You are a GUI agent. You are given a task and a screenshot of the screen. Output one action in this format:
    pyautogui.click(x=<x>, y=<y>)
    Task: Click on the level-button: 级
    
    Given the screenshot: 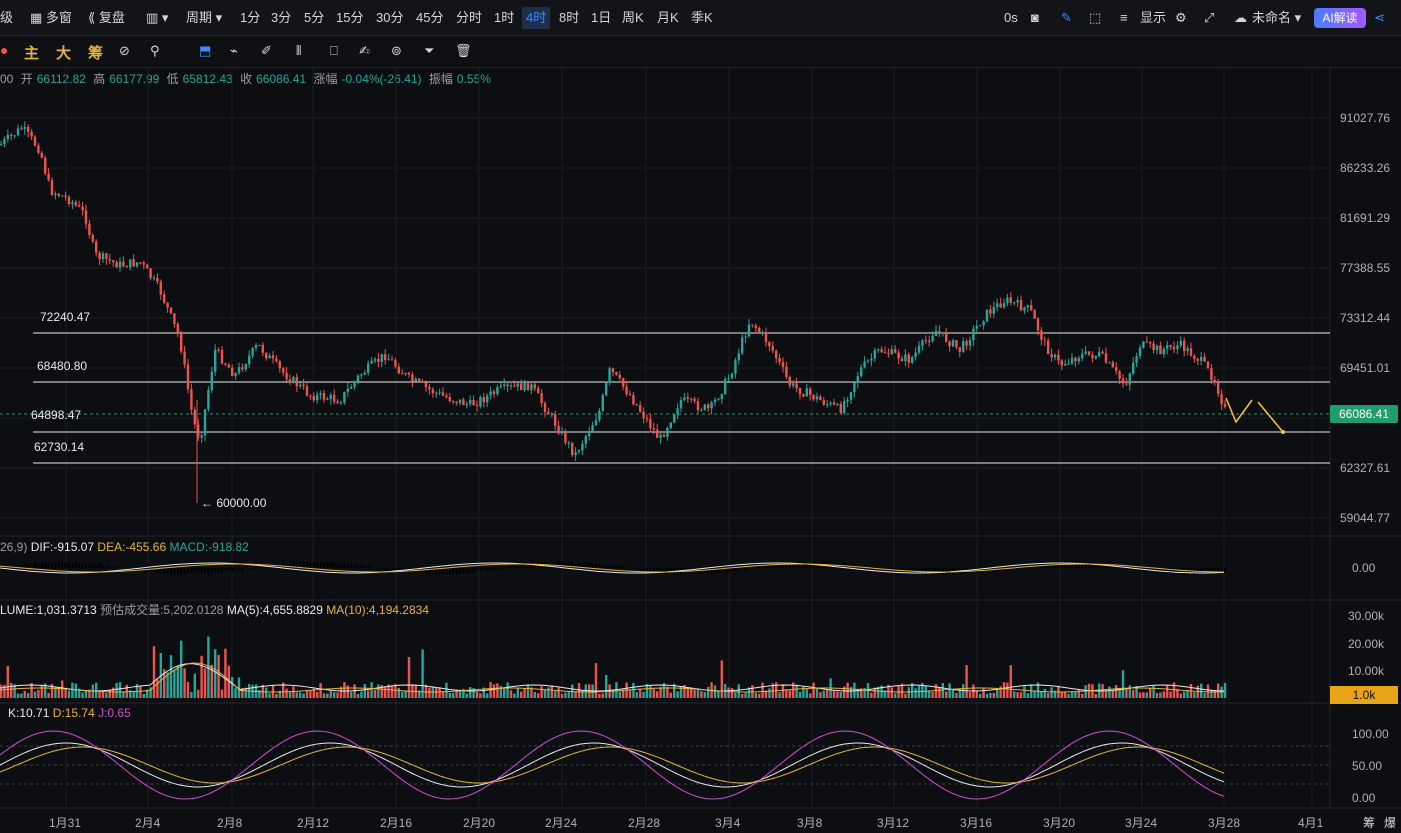 What is the action you would take?
    pyautogui.click(x=7, y=17)
    